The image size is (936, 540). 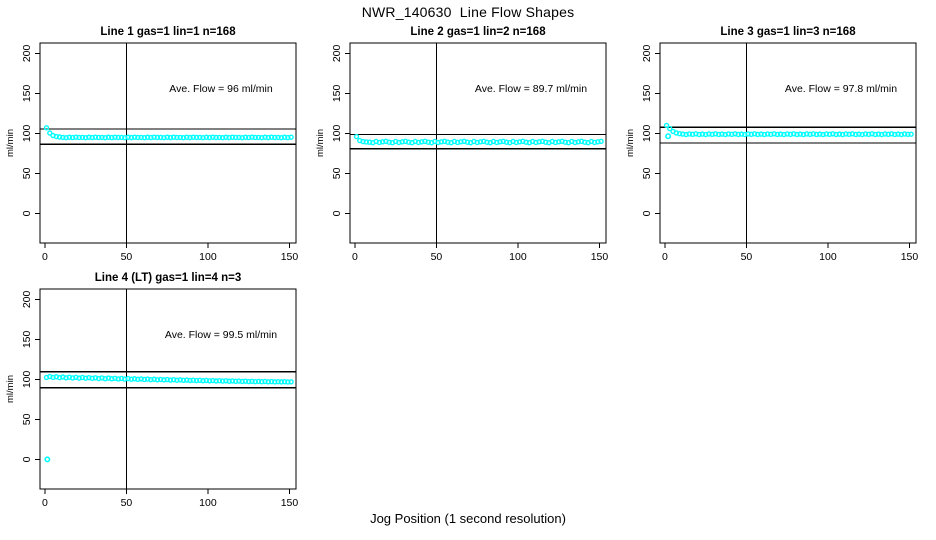 I want to click on x-tick-label: 50, so click(x=437, y=257).